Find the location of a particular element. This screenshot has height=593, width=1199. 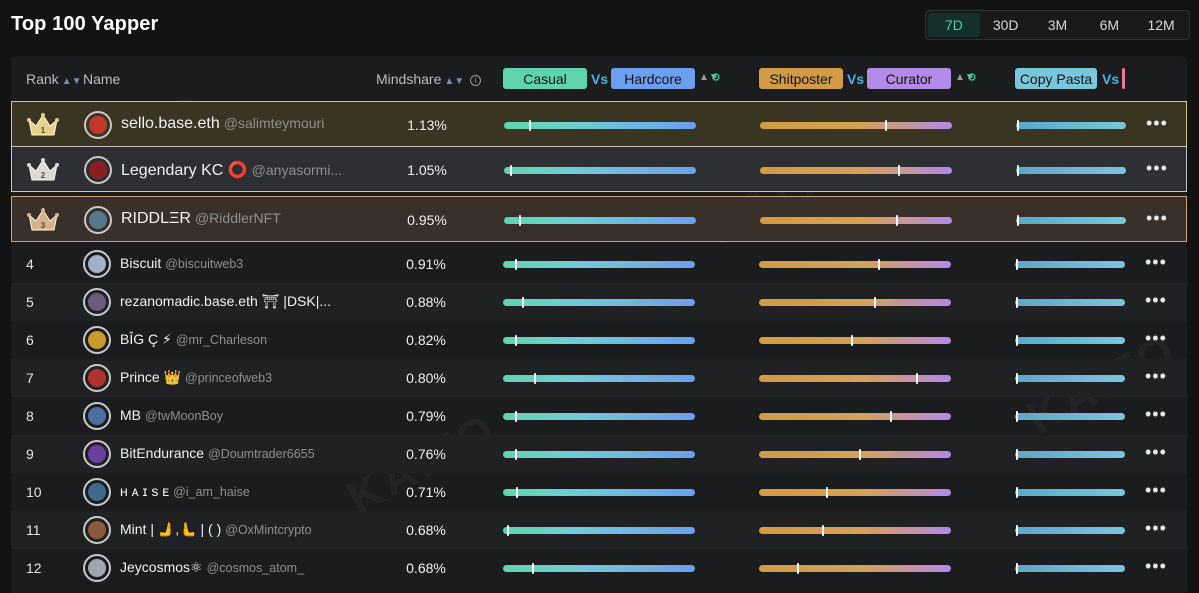

mindshare-value: 0.91% is located at coordinates (426, 264).